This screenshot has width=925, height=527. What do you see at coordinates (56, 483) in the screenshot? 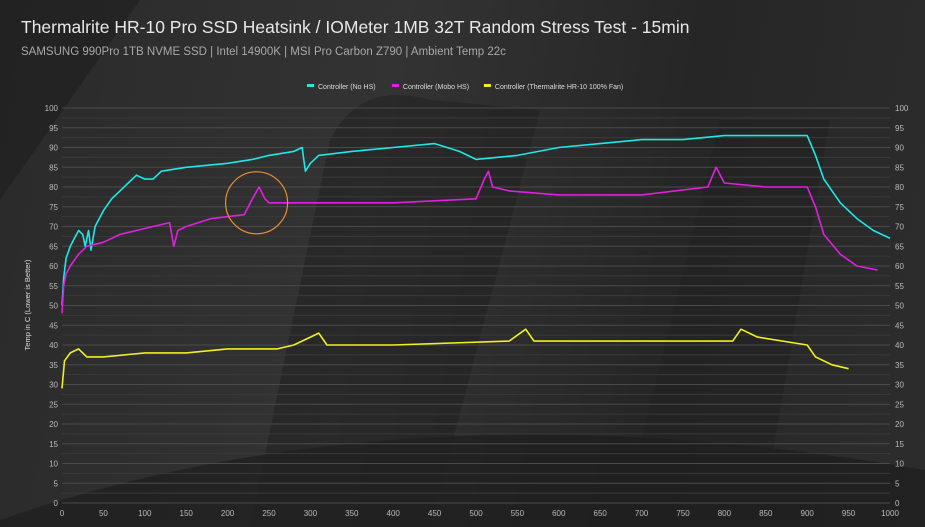
I see `y-tick-label-left: 5` at bounding box center [56, 483].